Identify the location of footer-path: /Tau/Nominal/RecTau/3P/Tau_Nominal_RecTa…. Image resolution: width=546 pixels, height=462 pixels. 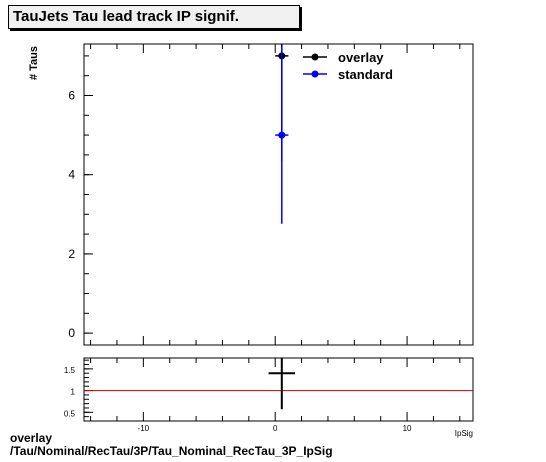
(171, 451).